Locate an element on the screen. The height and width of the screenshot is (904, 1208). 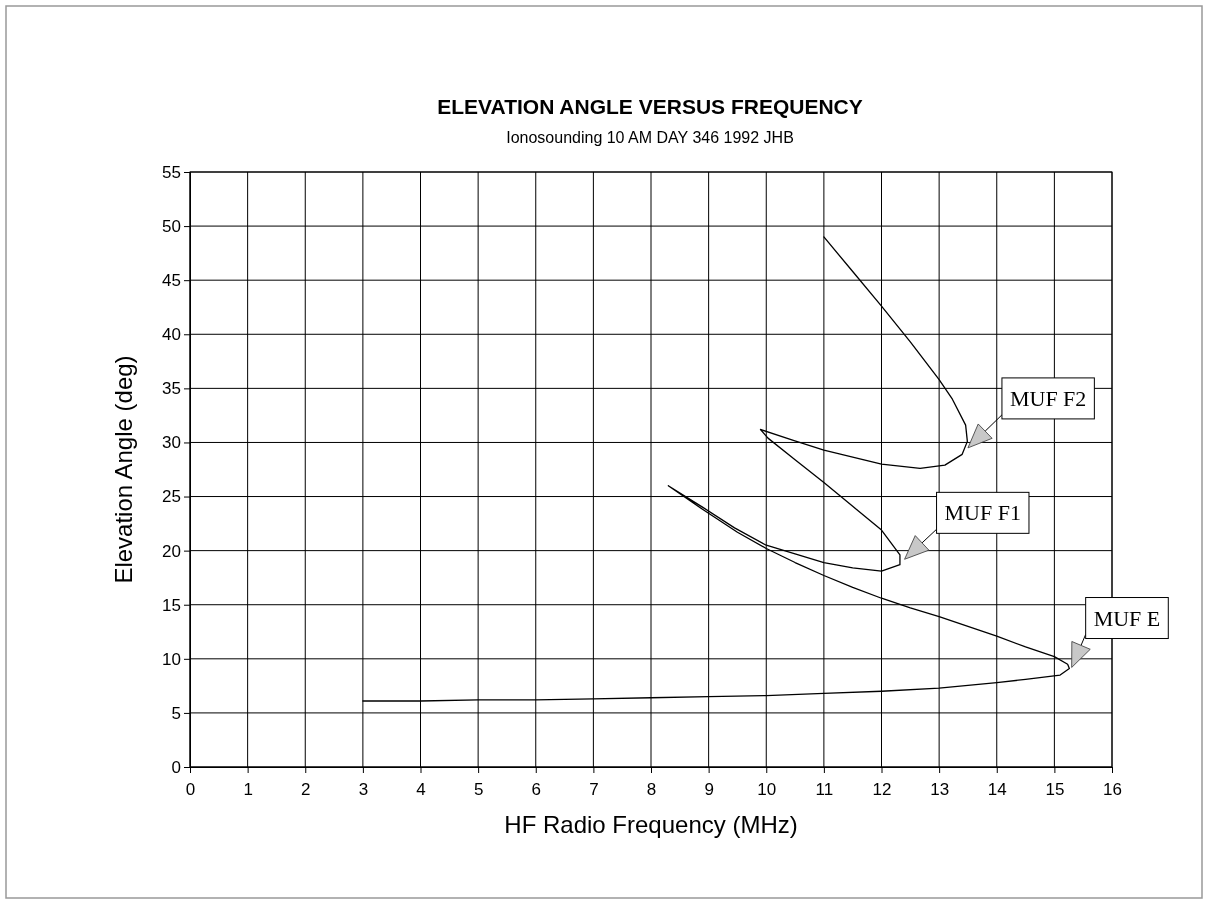
x-tick-label: 9 is located at coordinates (709, 789).